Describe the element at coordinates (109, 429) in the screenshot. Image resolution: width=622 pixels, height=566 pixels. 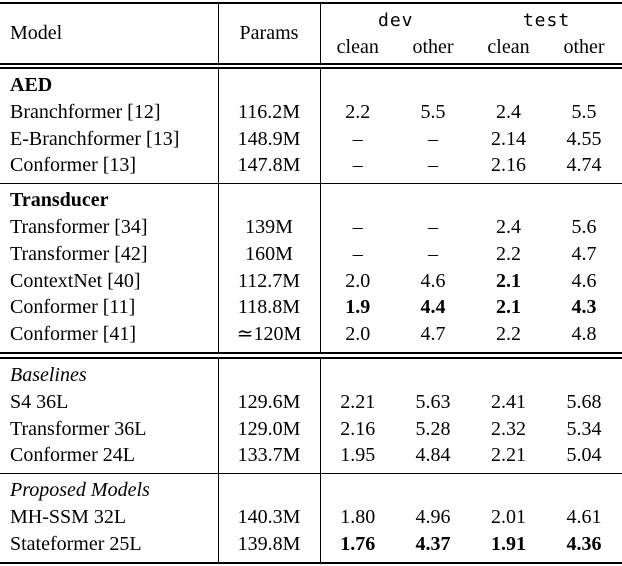
I see `model-cell: Transformer 36L` at that location.